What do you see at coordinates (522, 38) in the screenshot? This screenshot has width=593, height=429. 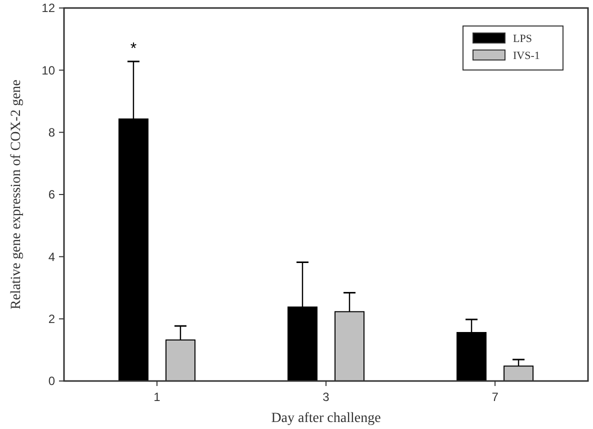 I see `legend-label: LPS` at bounding box center [522, 38].